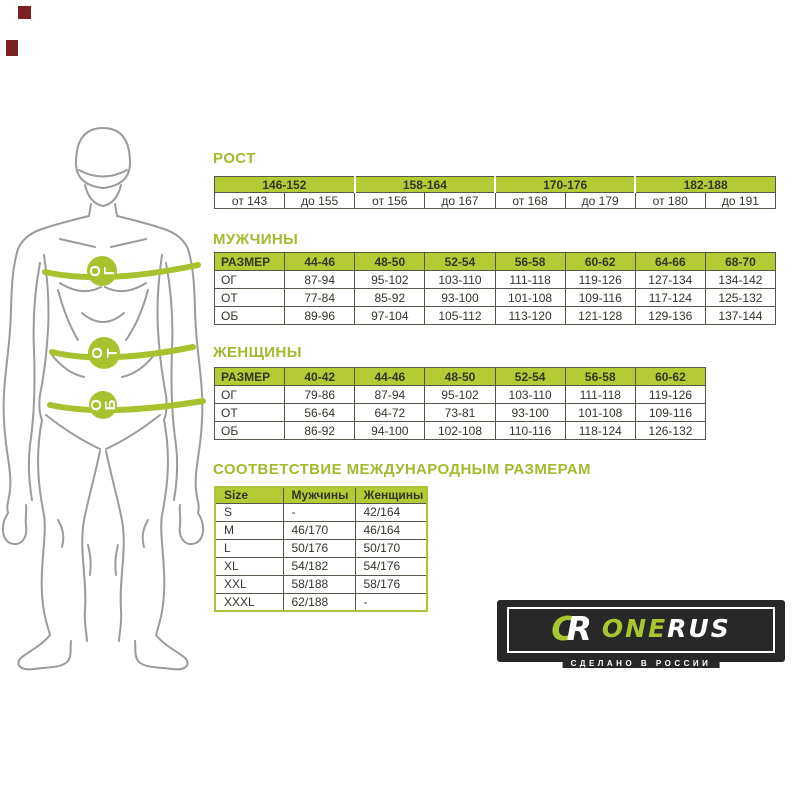 This screenshot has height=800, width=800. Describe the element at coordinates (320, 394) in the screenshot. I see `table-cell: 79-86` at that location.